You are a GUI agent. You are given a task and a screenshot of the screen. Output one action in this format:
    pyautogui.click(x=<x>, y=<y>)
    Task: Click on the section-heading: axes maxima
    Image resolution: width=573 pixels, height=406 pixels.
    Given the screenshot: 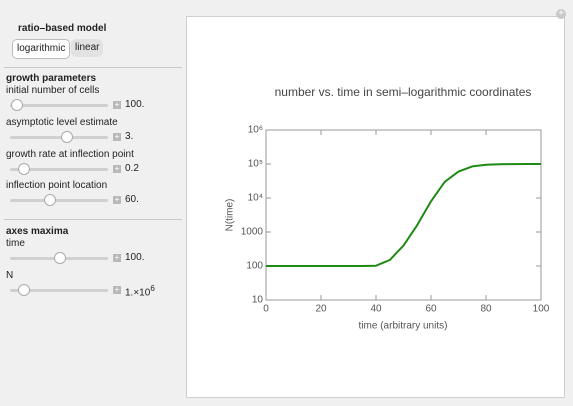 What is the action you would take?
    pyautogui.click(x=37, y=231)
    